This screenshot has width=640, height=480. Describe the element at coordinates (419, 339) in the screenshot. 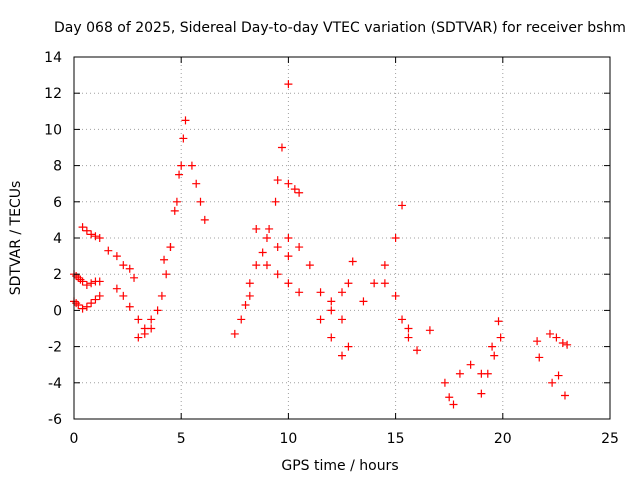

I see `series-prn-u` at that location.